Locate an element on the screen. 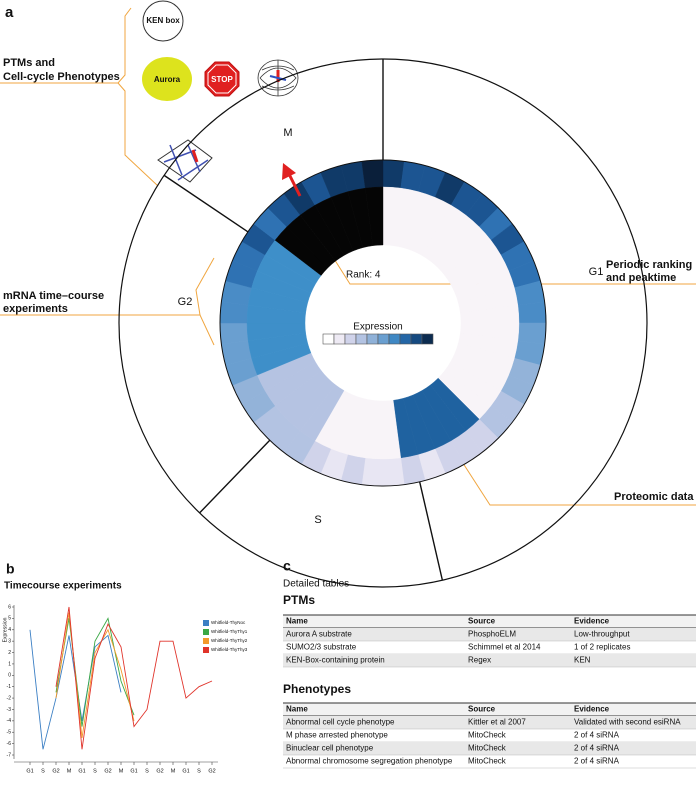  chart-title: Timecourse experiments is located at coordinates (63, 586).